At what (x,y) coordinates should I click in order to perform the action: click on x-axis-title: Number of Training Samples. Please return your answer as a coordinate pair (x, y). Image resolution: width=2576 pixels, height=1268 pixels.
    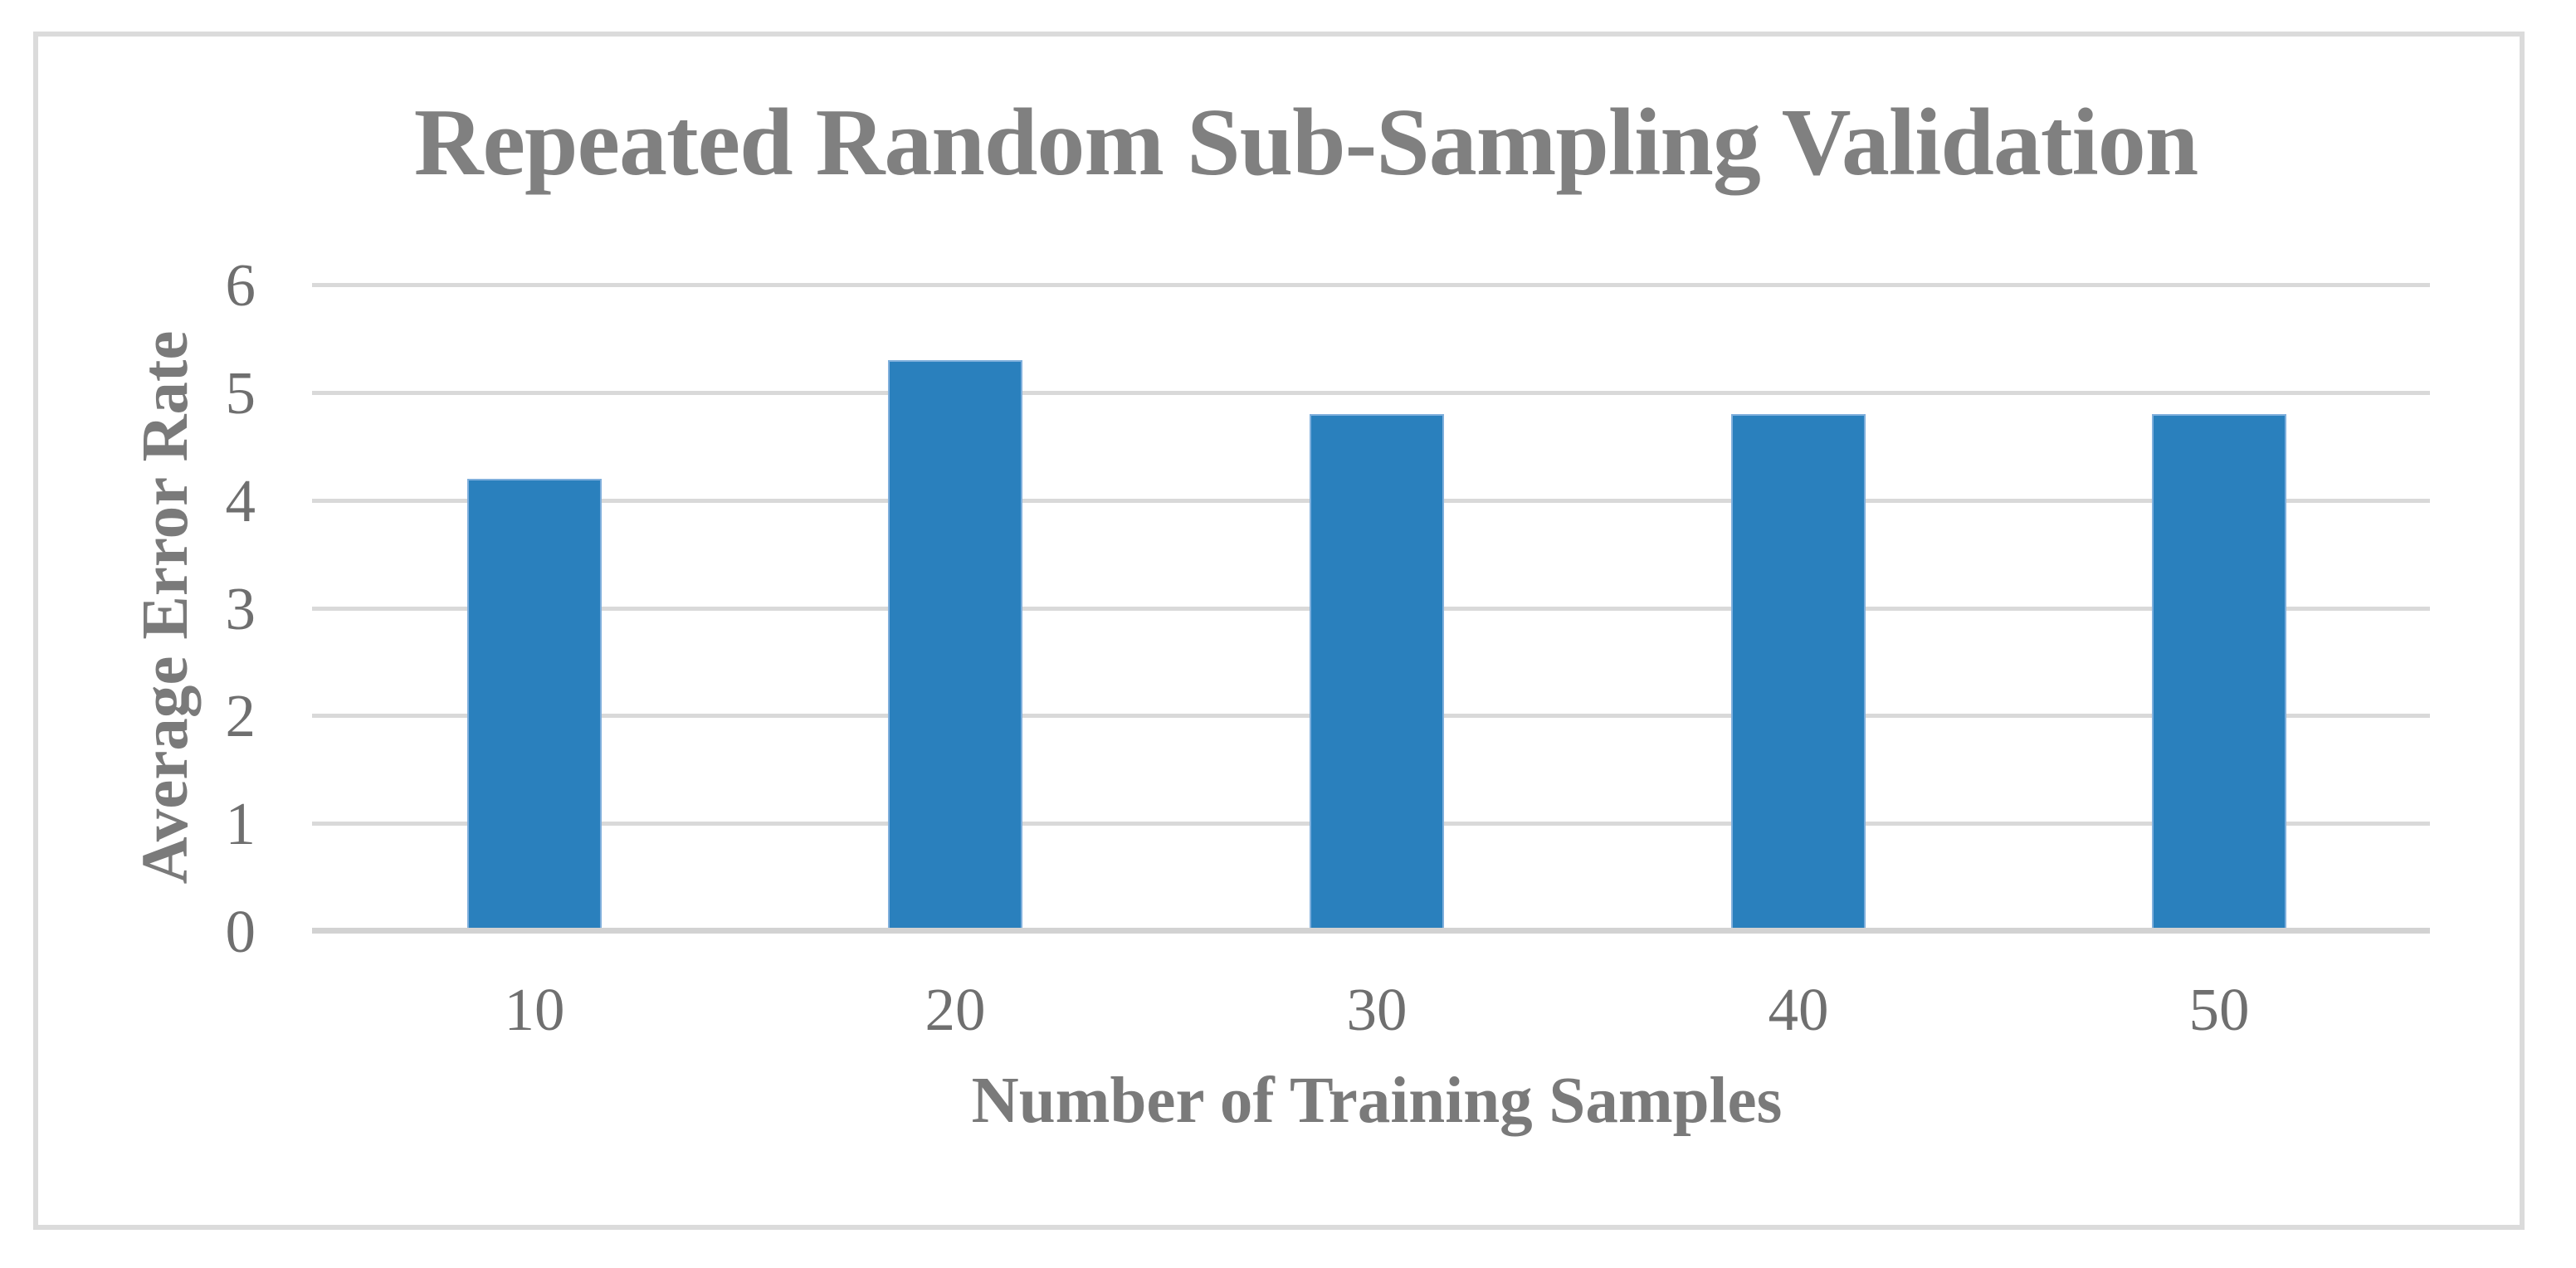
    Looking at the image, I should click on (1377, 1101).